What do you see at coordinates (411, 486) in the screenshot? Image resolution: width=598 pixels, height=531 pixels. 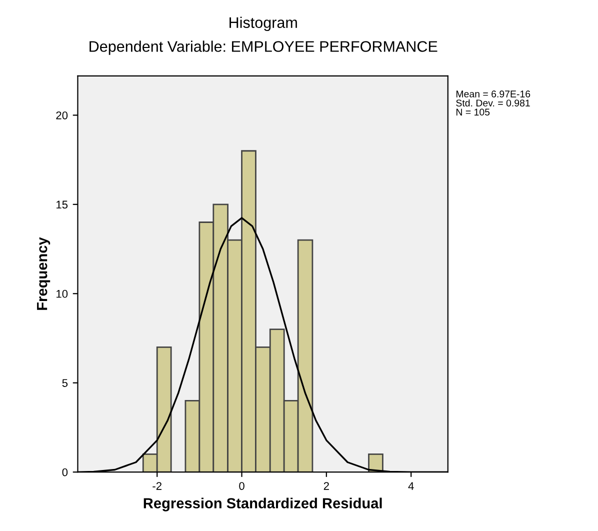 I see `x-tick-label: 4` at bounding box center [411, 486].